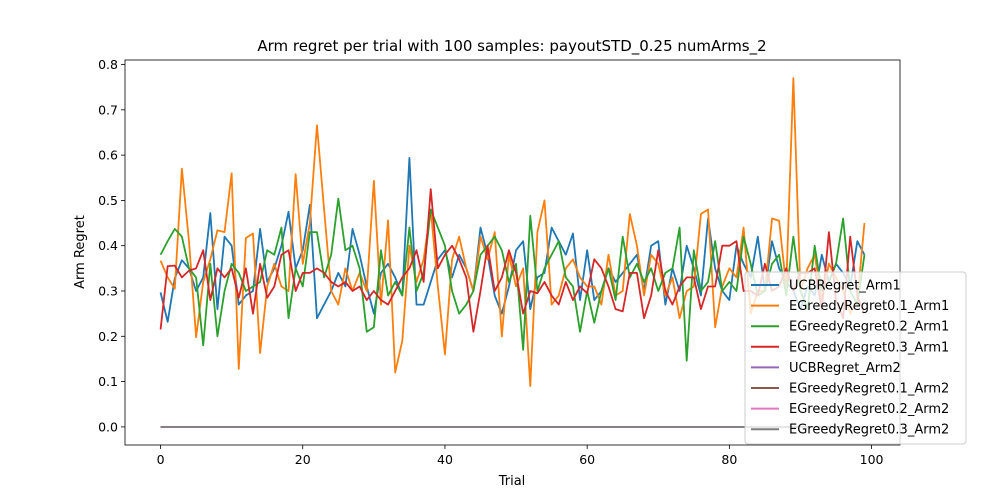 The width and height of the screenshot is (1000, 500). What do you see at coordinates (108, 336) in the screenshot?
I see `y-tick-label: 0.2` at bounding box center [108, 336].